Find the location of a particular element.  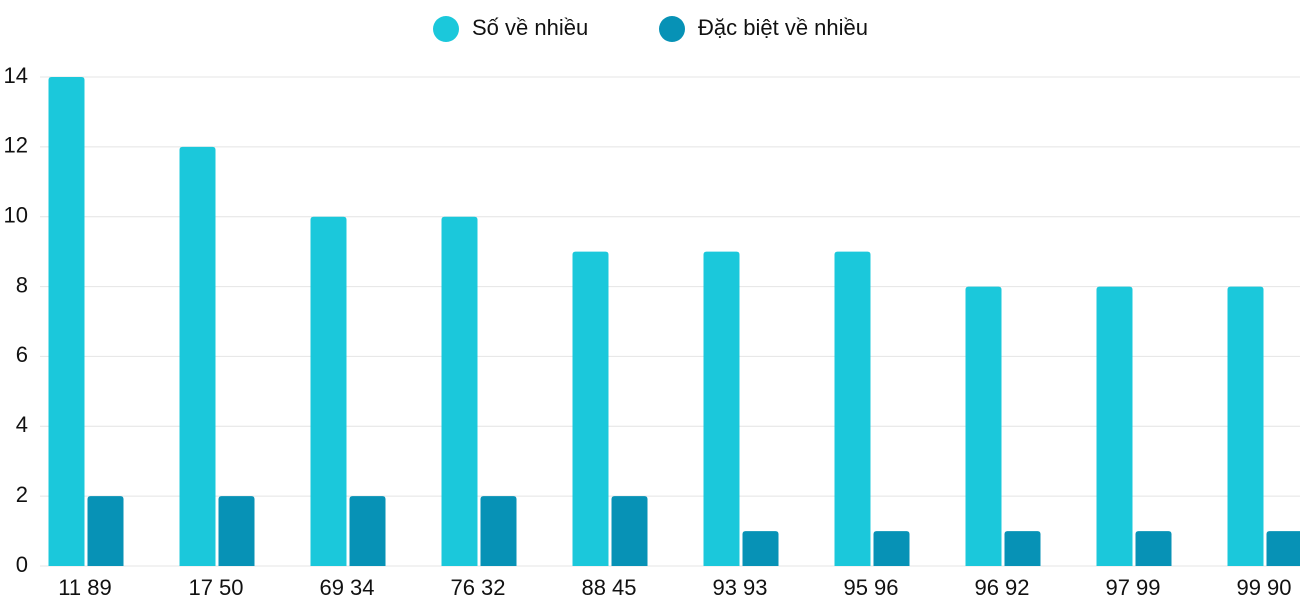

x-tick-label: 88 45 is located at coordinates (608, 587).